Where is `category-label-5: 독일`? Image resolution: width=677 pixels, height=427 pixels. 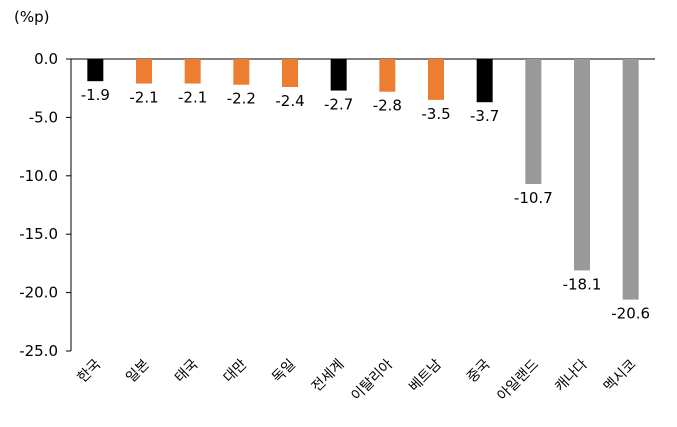
category-label-5: 독일 is located at coordinates (284, 372).